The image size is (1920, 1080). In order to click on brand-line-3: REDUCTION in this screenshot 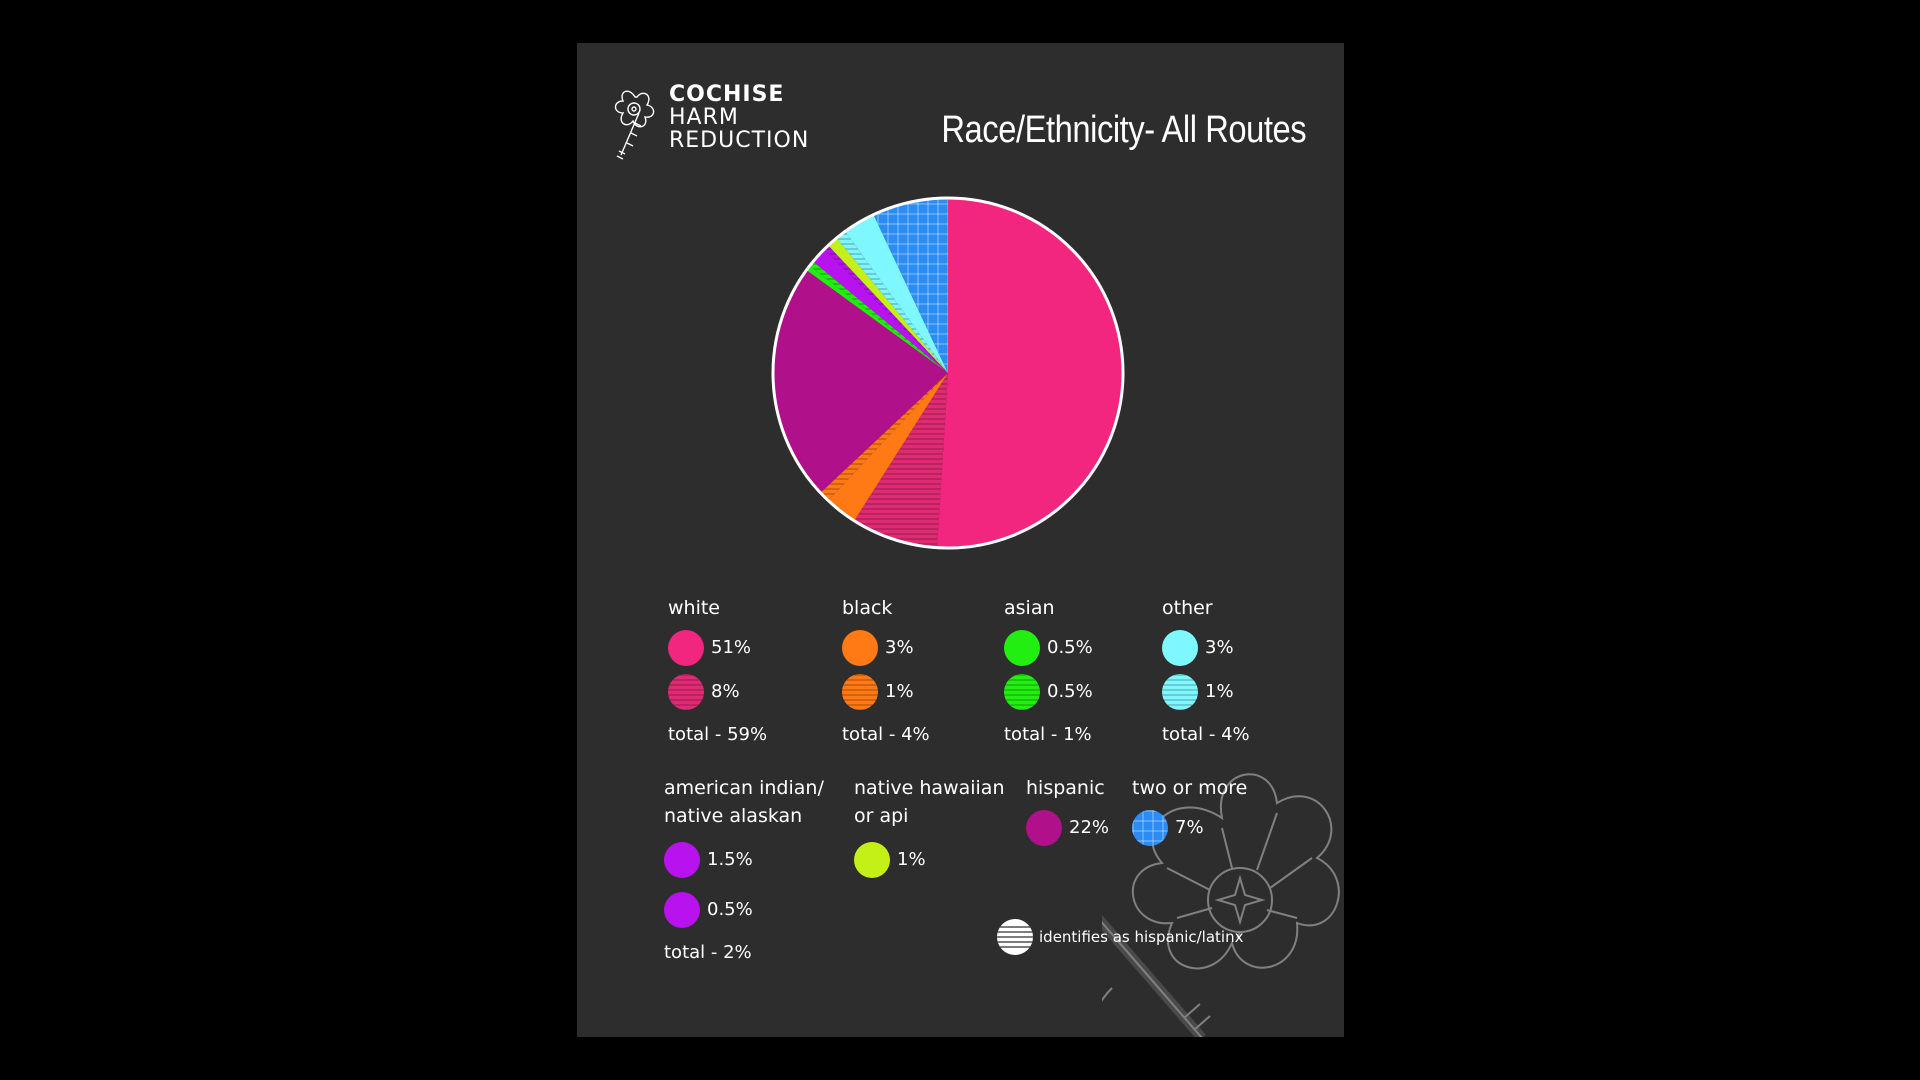, I will do `click(739, 140)`.